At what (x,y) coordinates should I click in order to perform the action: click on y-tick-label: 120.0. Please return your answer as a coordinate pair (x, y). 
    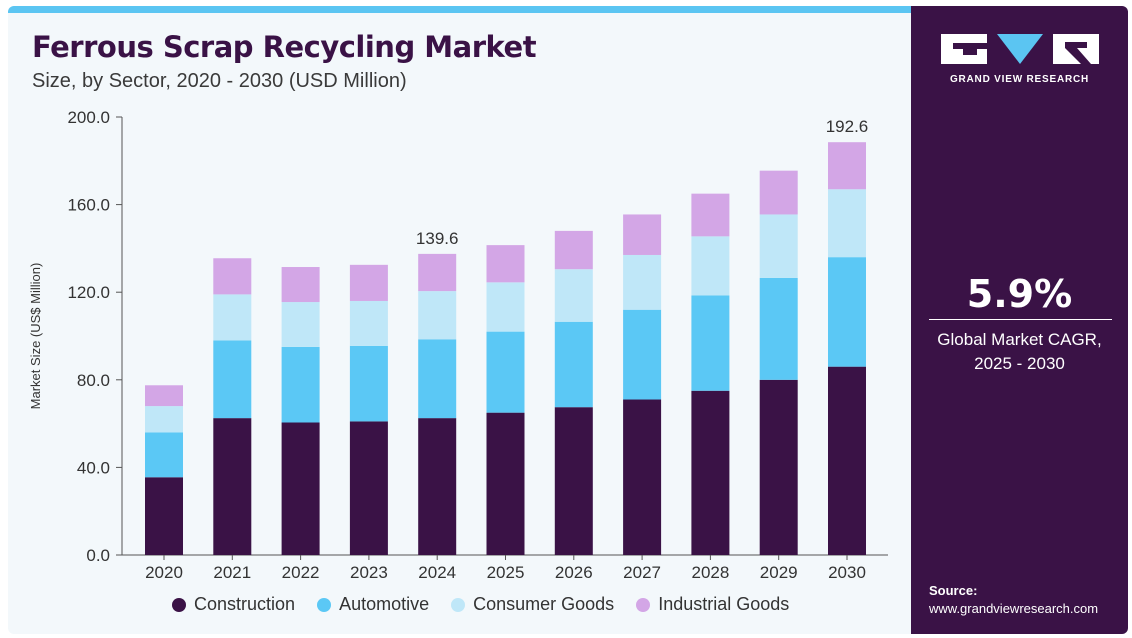
    Looking at the image, I should click on (88, 292).